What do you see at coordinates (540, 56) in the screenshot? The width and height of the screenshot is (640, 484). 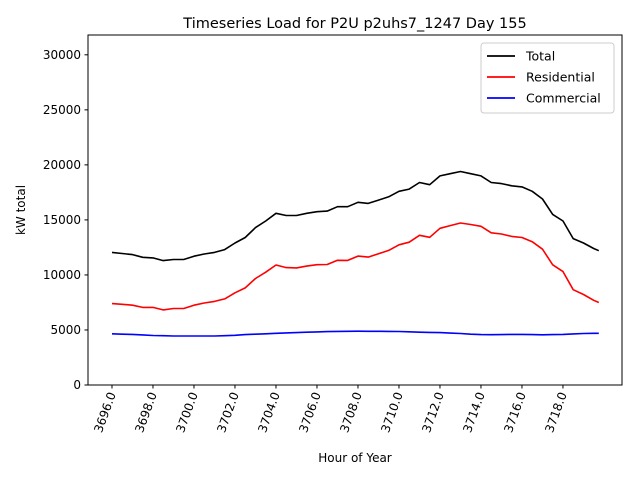 I see `legend-label-total: Total` at bounding box center [540, 56].